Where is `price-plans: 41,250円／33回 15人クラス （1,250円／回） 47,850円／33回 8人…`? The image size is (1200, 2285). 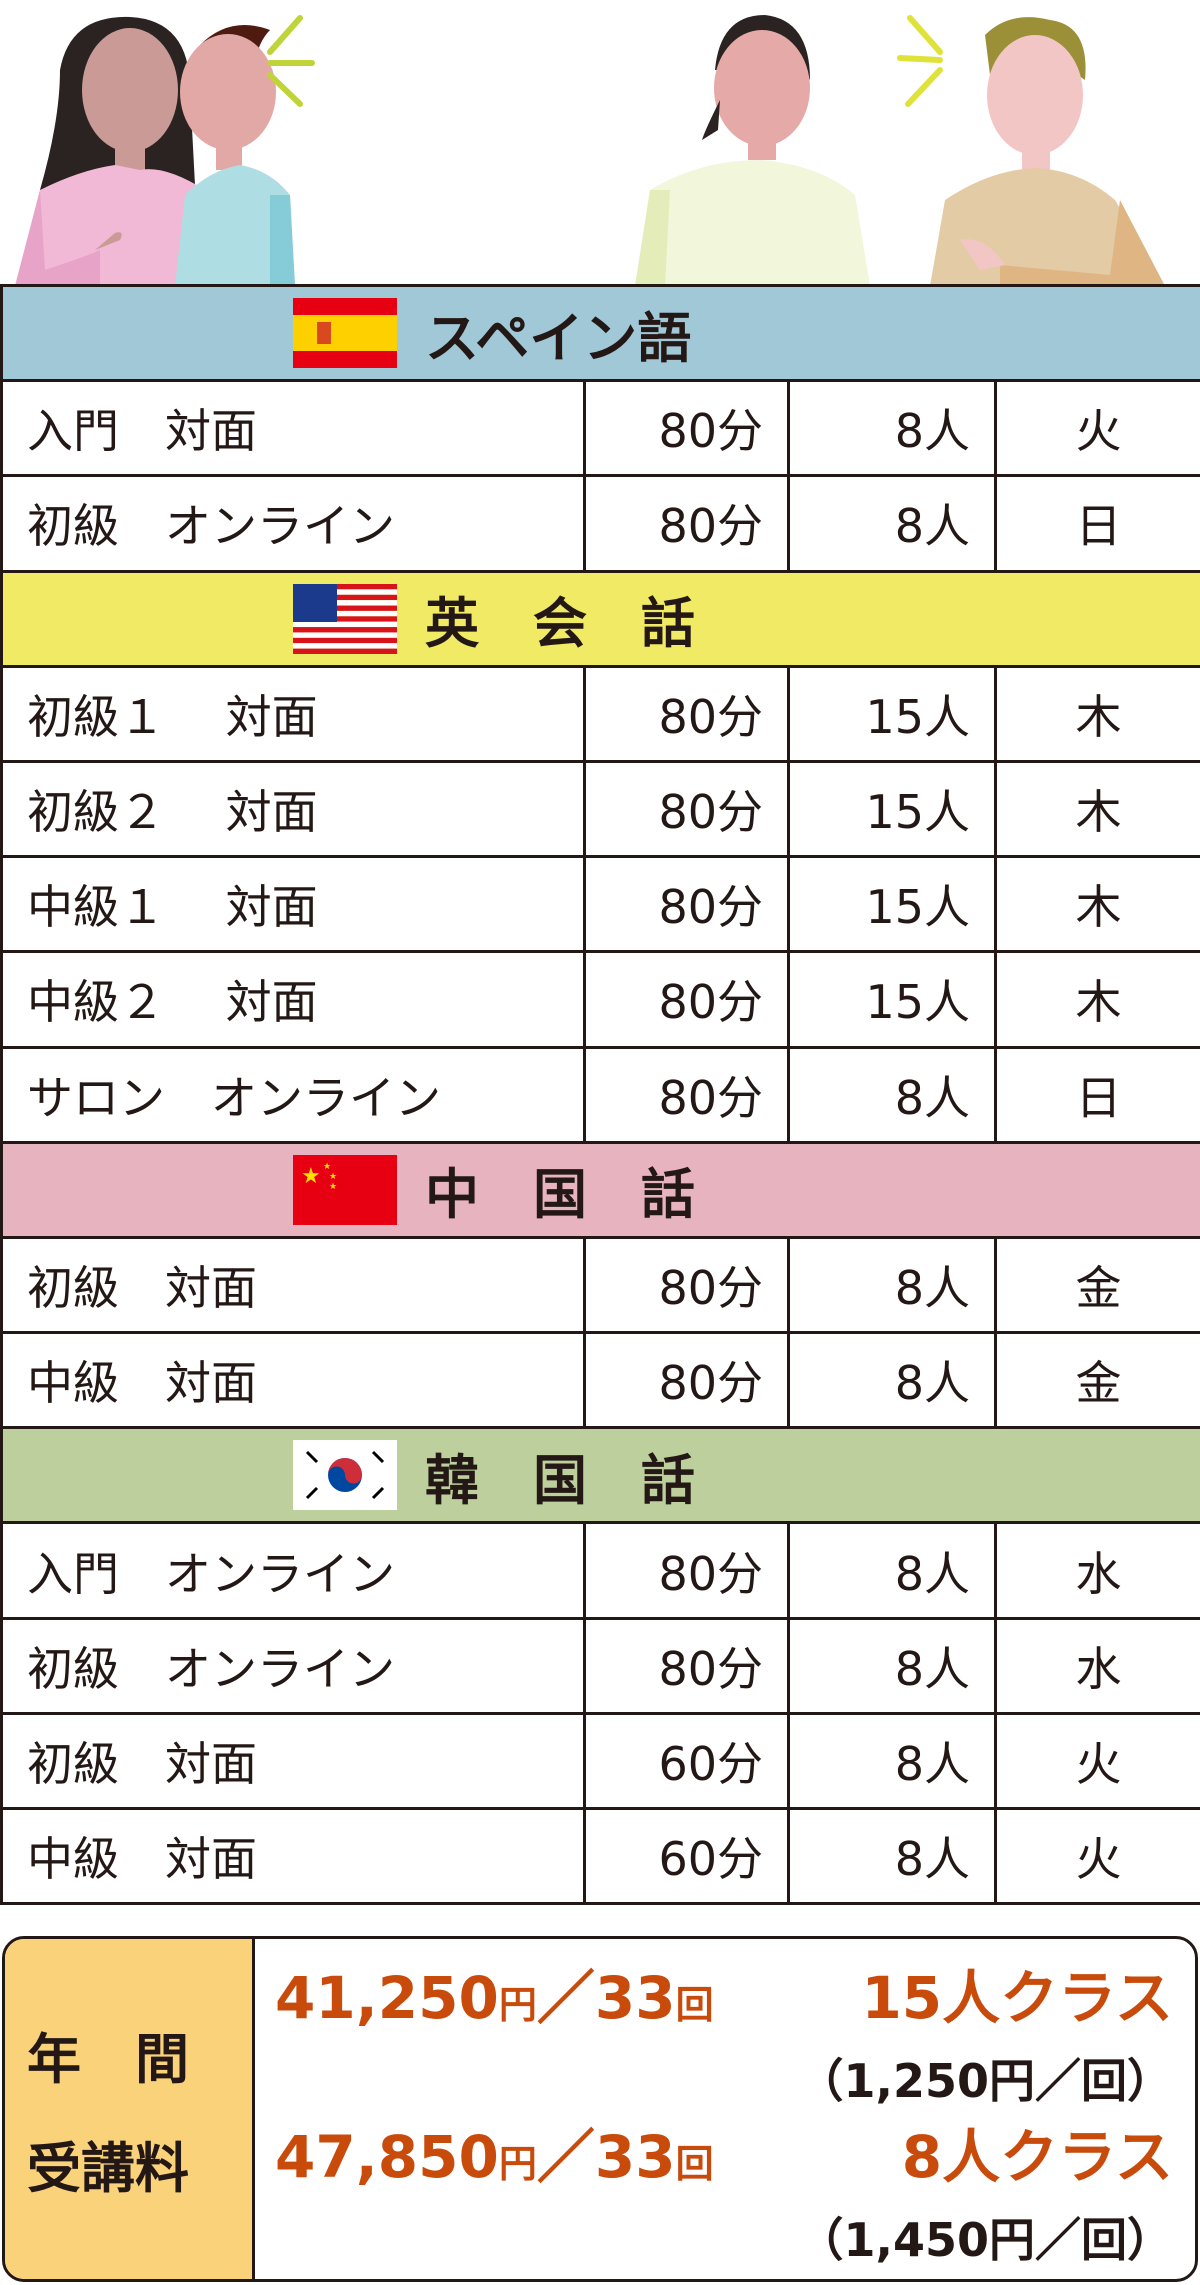
price-plans: 41,250円／33回 15人クラス （1,250円／回） 47,850円／33回 8人… is located at coordinates (725, 2109).